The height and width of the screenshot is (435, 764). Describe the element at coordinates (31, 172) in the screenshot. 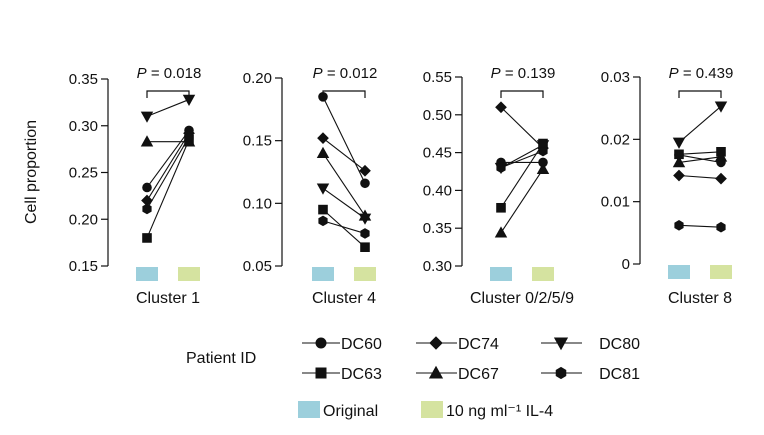

I see `y-axis-label: Cell proportion` at that location.